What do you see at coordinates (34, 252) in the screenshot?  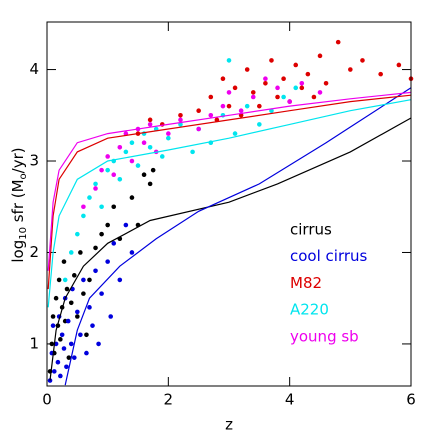 I see `y-tick-label: 2` at bounding box center [34, 252].